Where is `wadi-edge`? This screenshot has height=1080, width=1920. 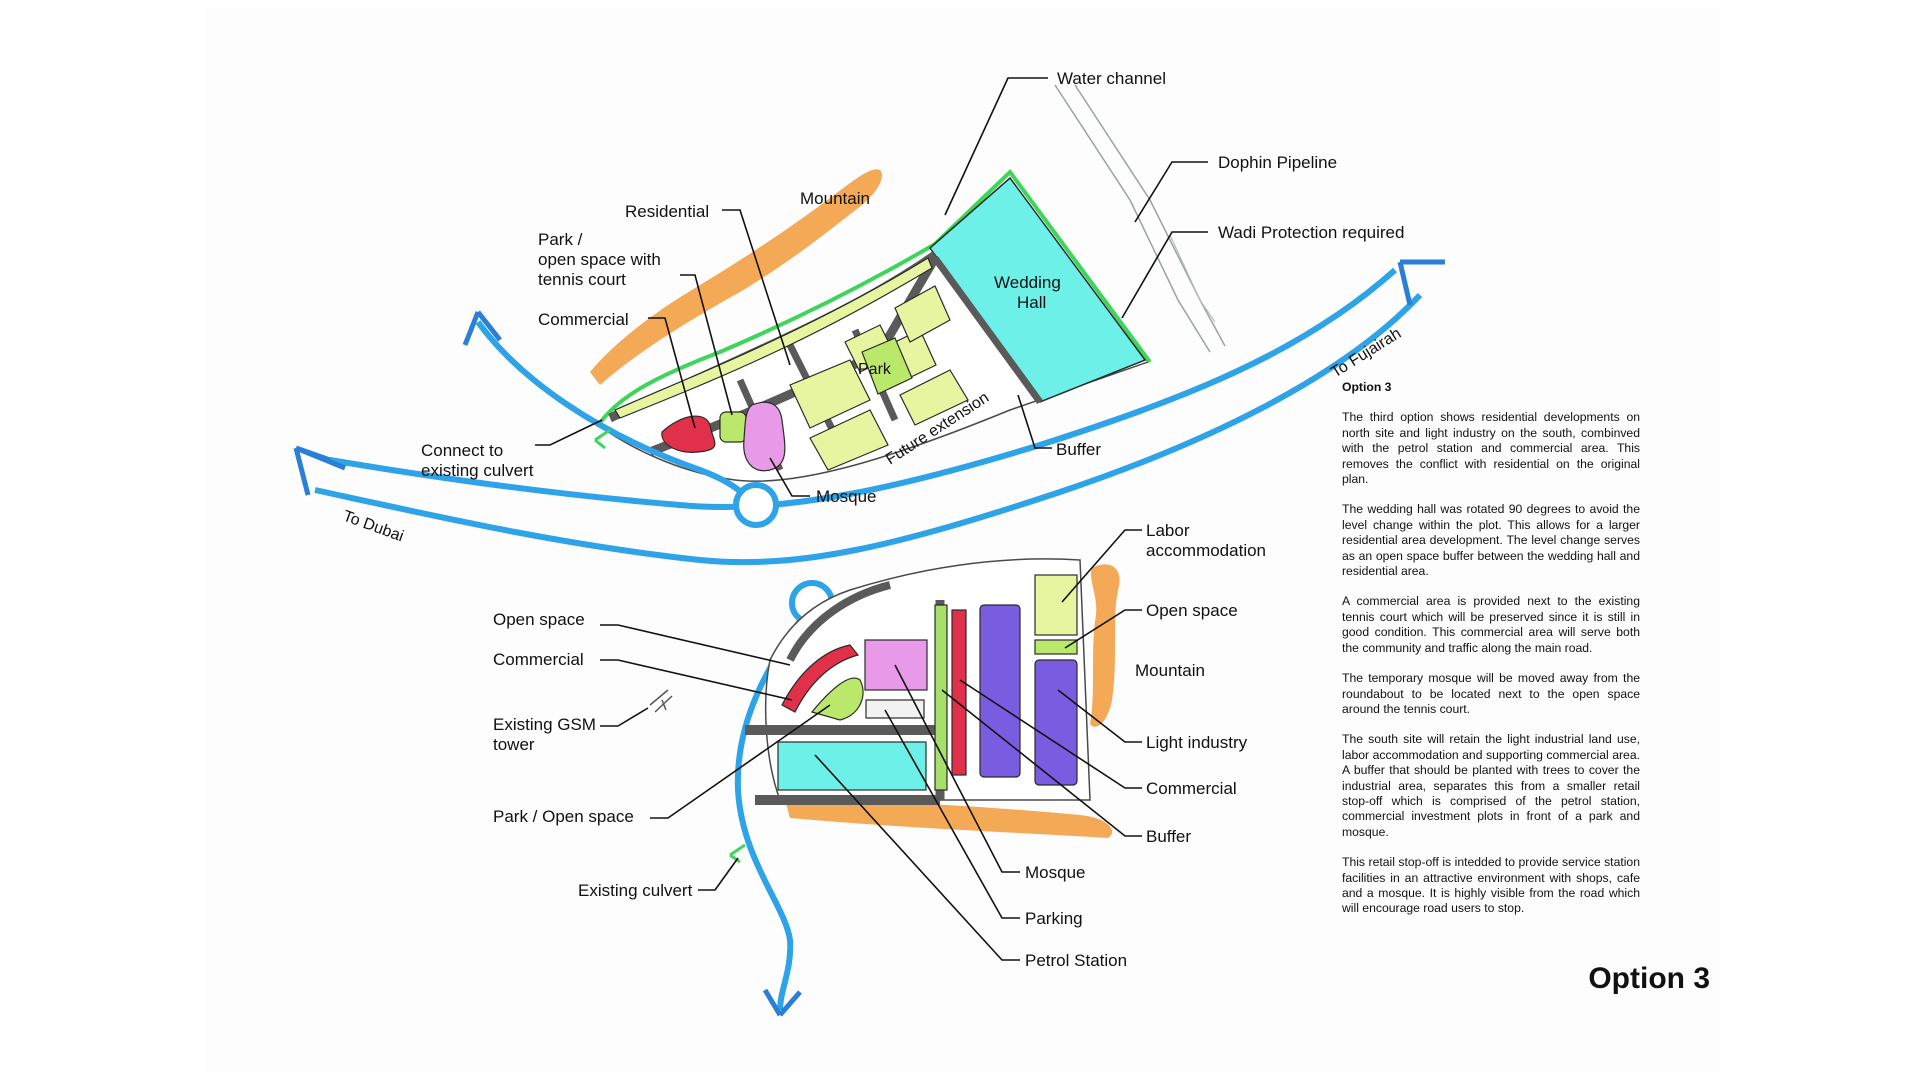
wadi-edge is located at coordinates (875, 296).